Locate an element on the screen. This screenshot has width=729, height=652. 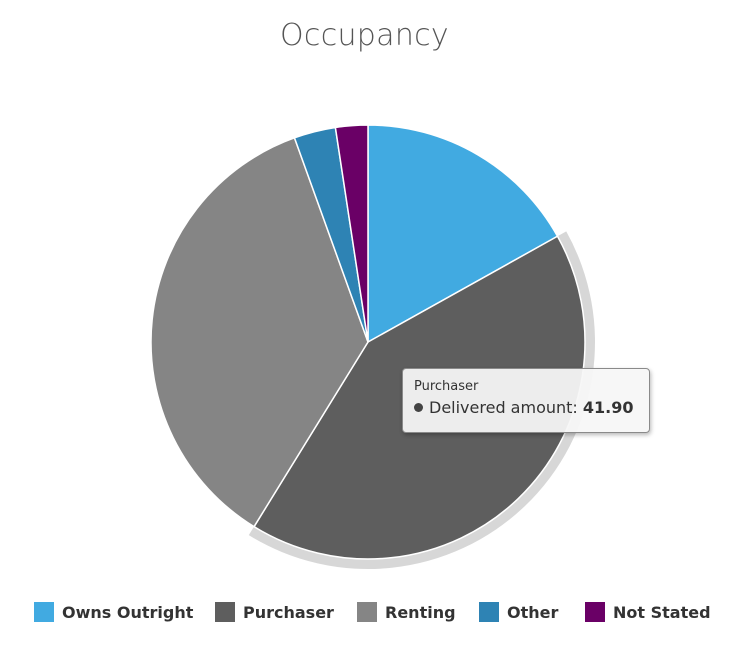
legend-item-owns-outright: Owns Outright is located at coordinates (113, 612).